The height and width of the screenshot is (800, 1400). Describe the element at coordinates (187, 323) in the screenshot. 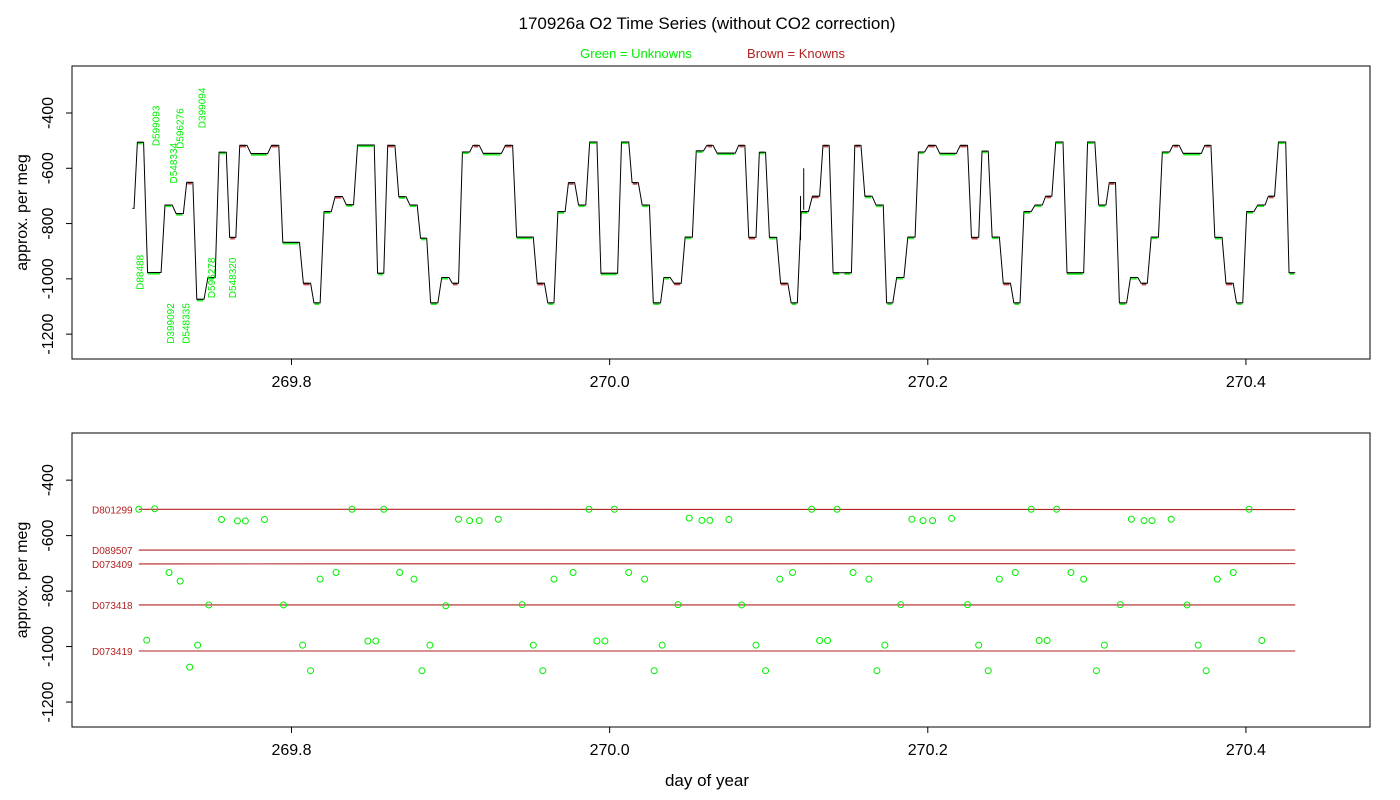

I see `sample-annotation: D548335` at that location.